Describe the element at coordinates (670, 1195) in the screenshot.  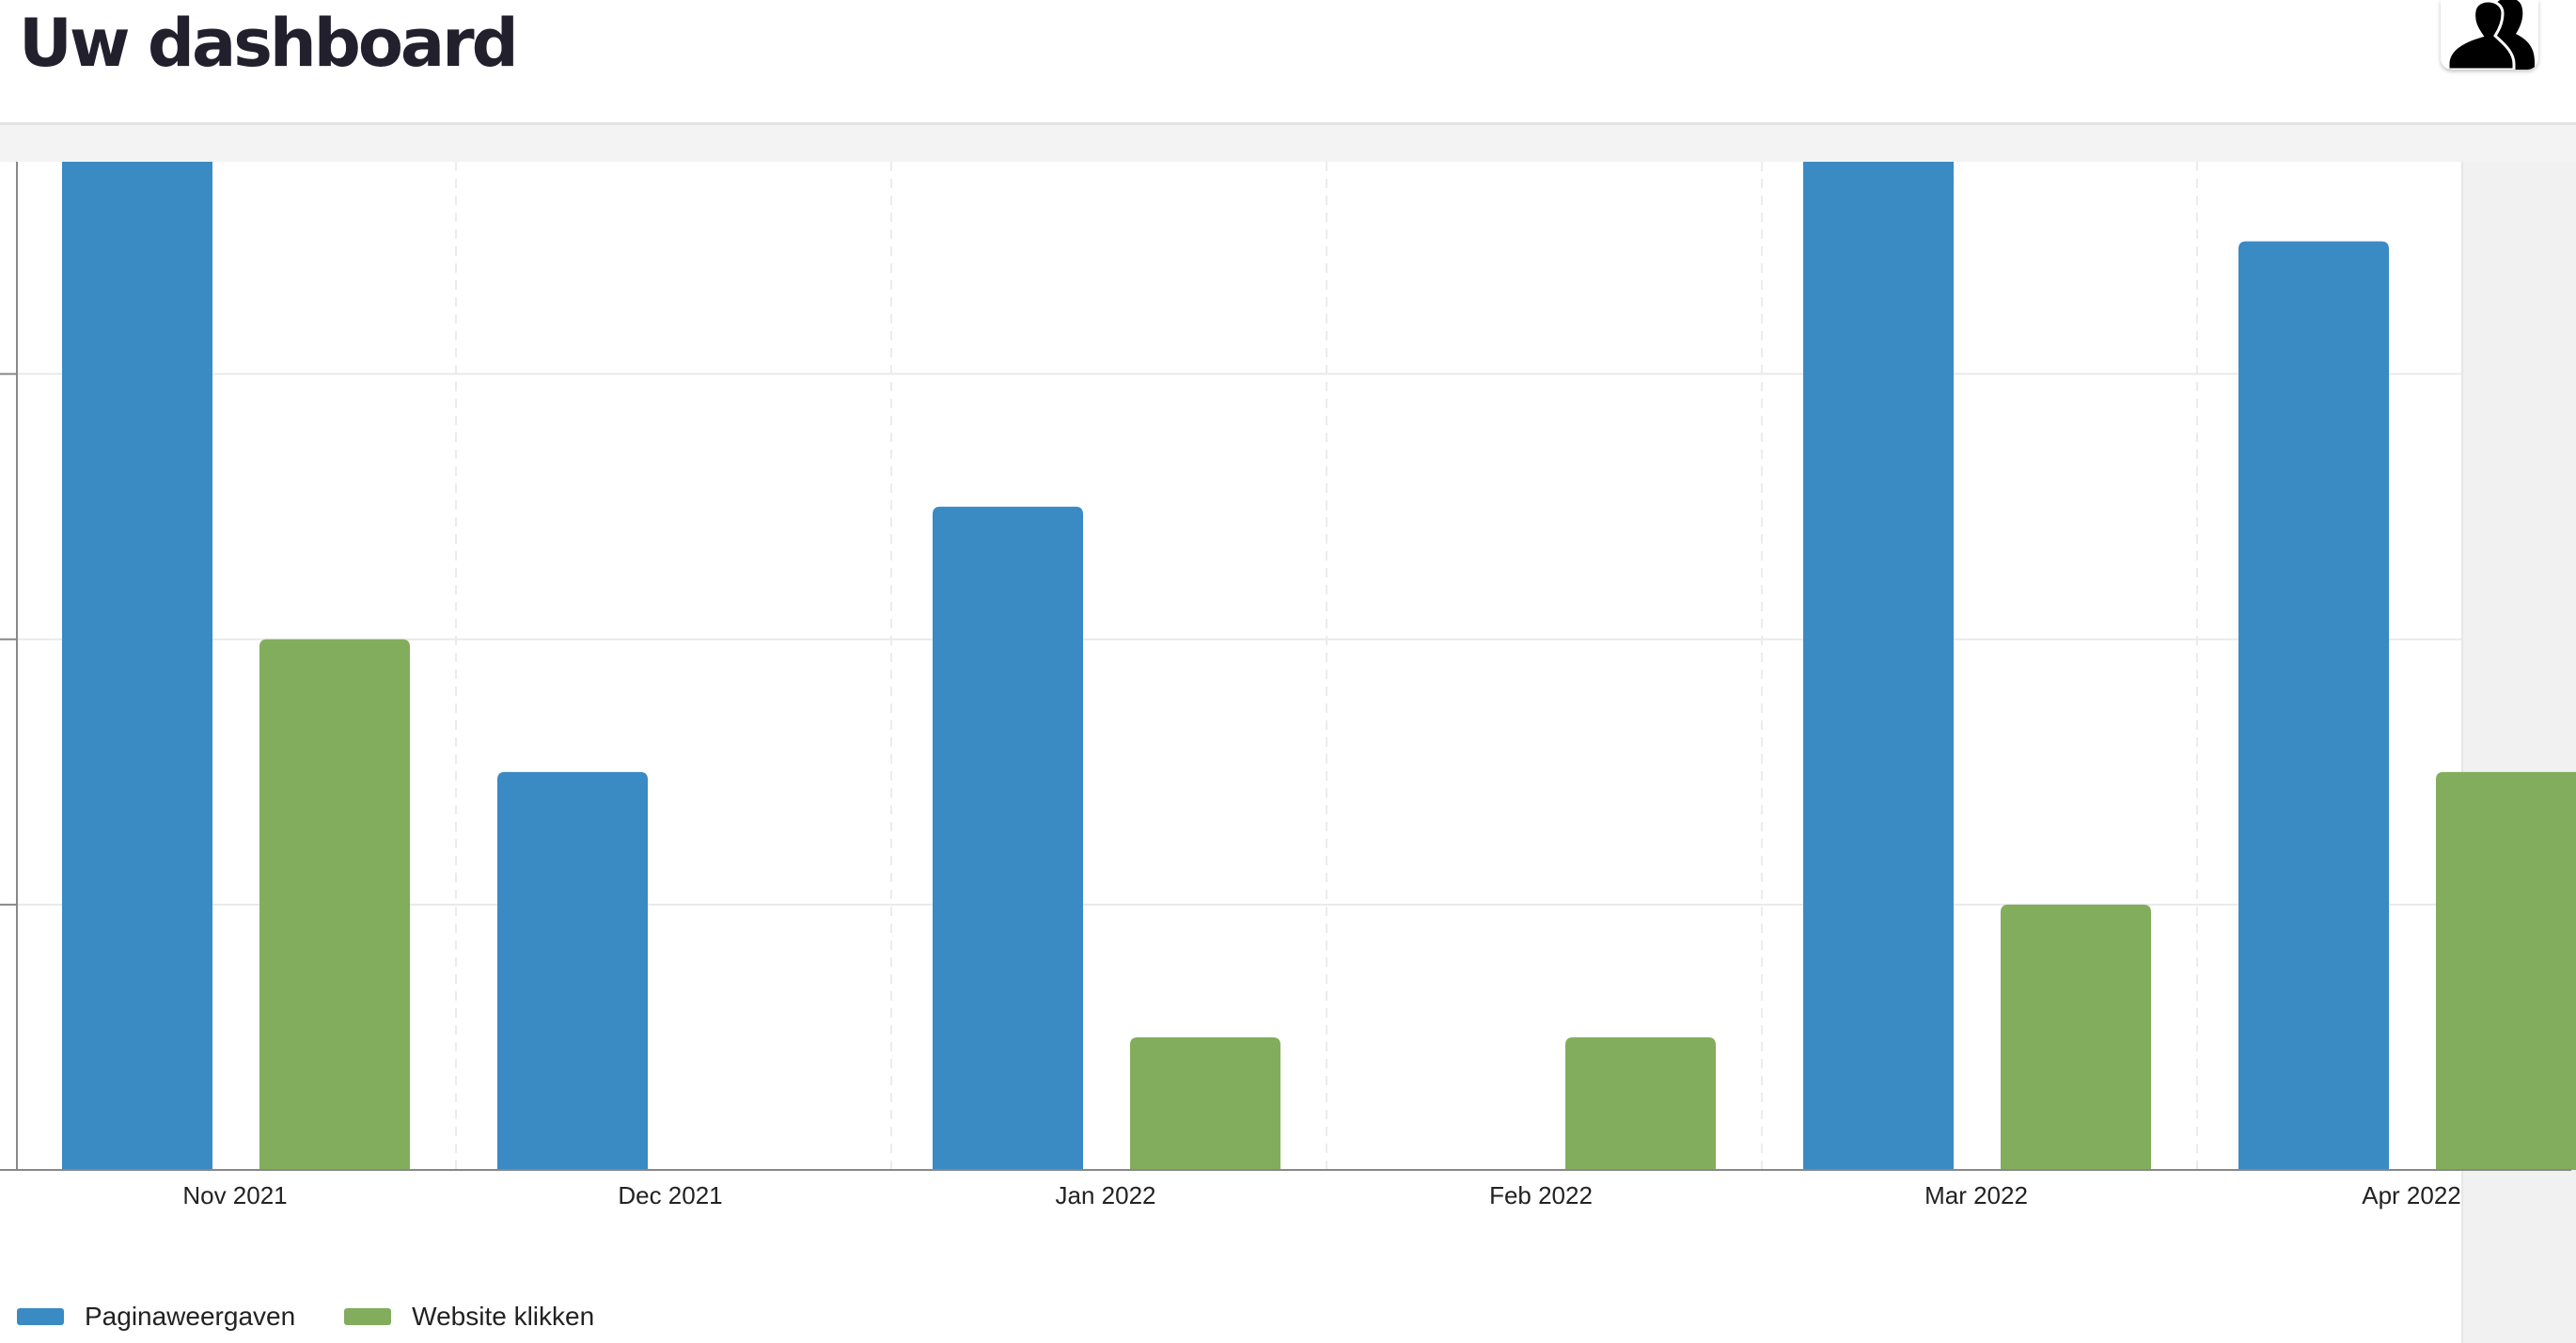
I see `x-tick-label: Dec 2021` at that location.